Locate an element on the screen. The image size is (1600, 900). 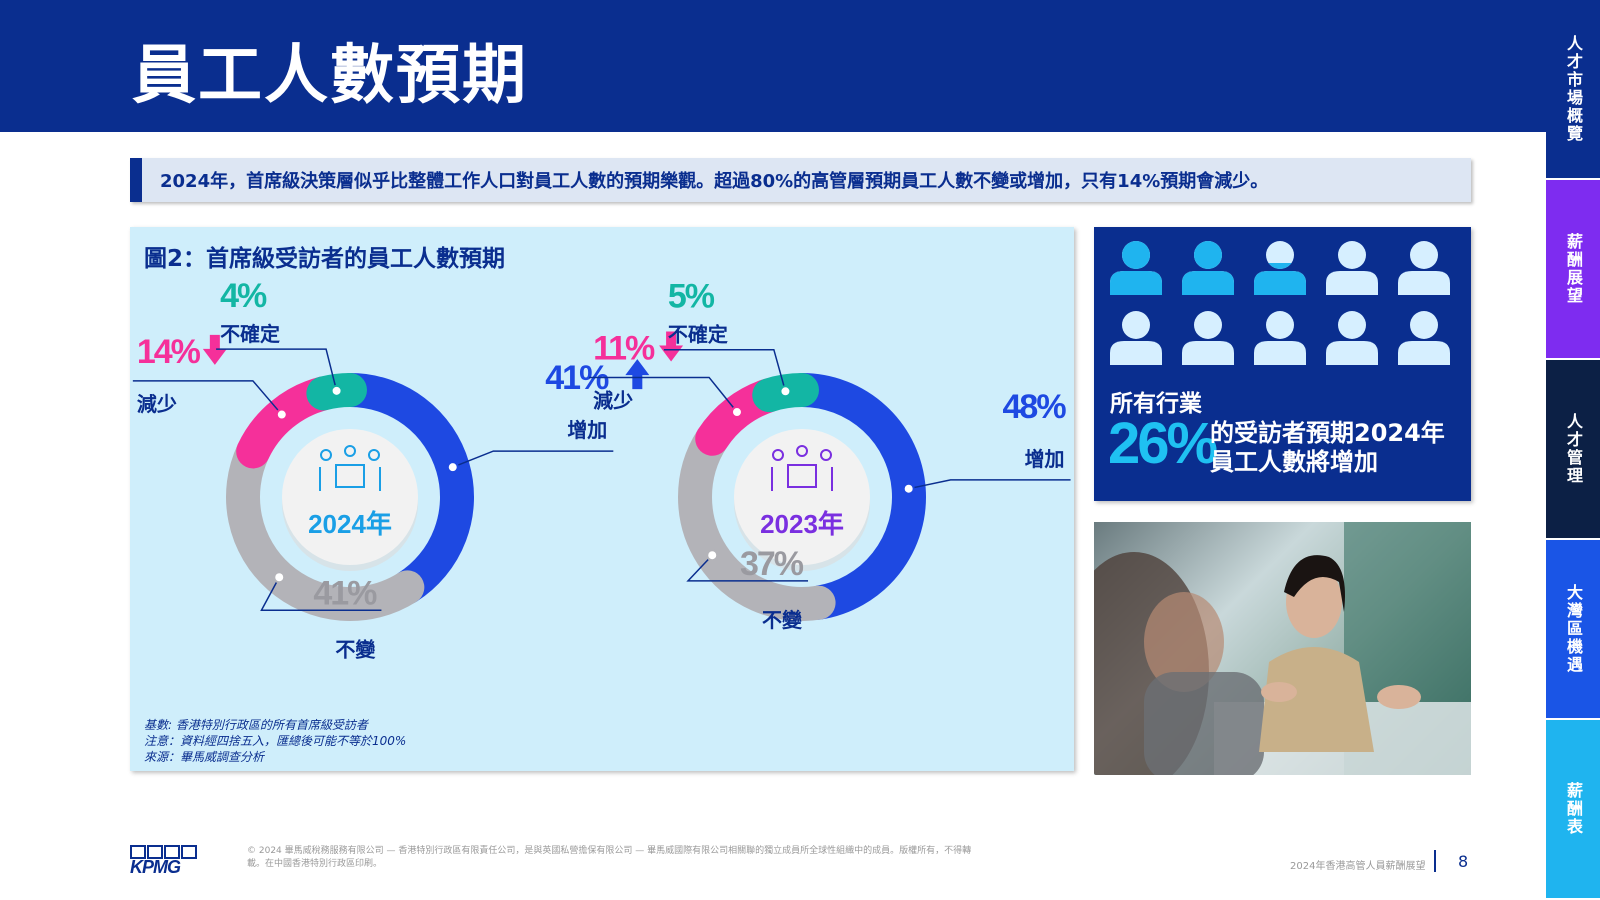
side-tab-salary-table: 薪酬表 is located at coordinates (1573, 810).